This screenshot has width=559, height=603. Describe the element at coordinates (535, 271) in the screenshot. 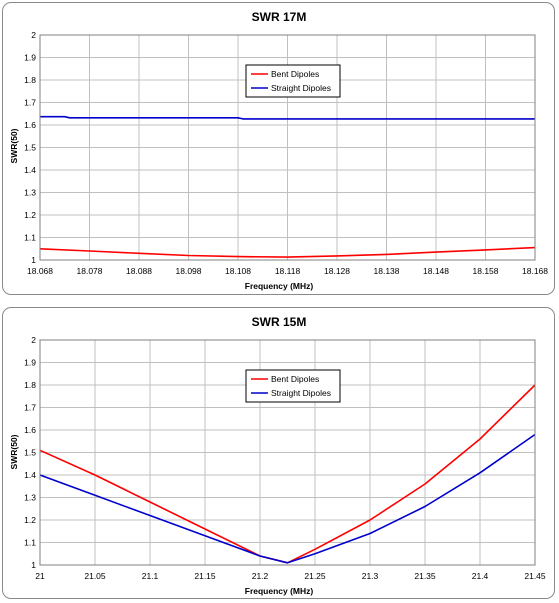

I see `x-tick-label: 18.168` at that location.